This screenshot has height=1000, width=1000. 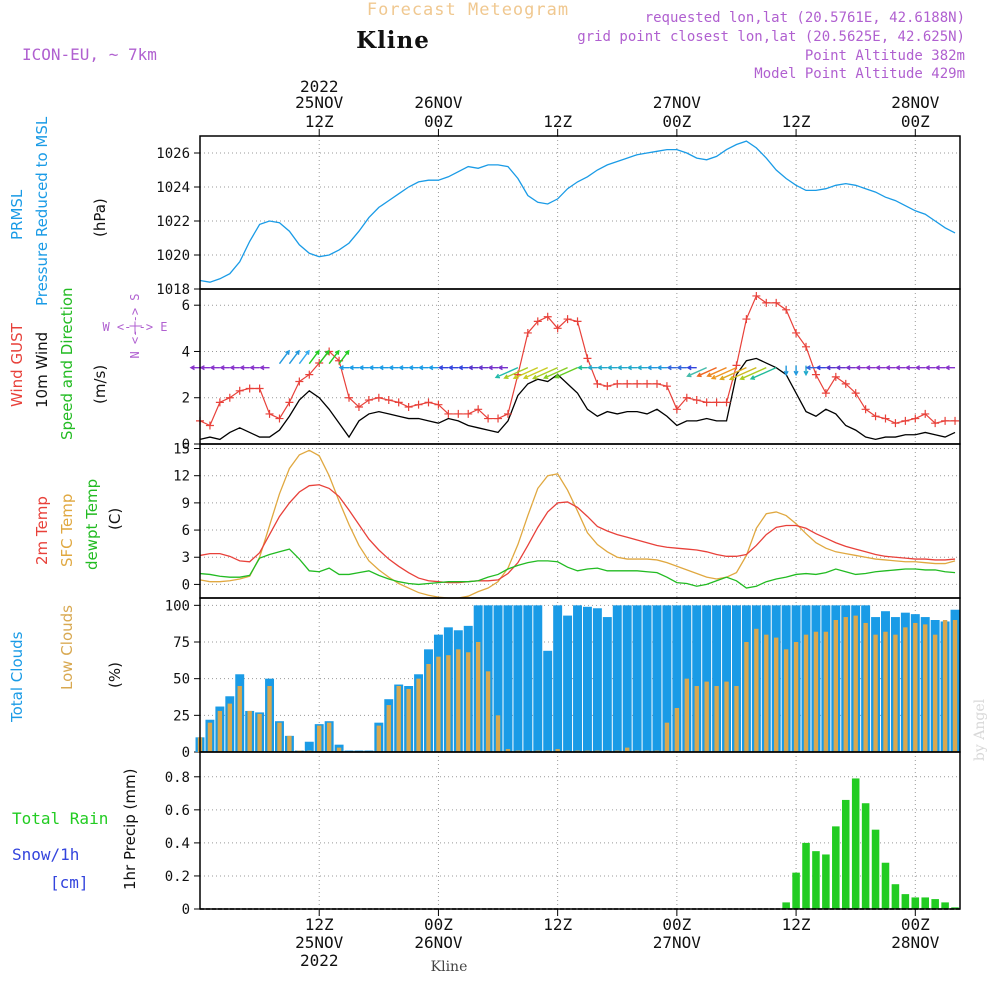 I want to click on panel-4: 0 0.2 0.4 0.6 0.8, so click(x=562, y=835).